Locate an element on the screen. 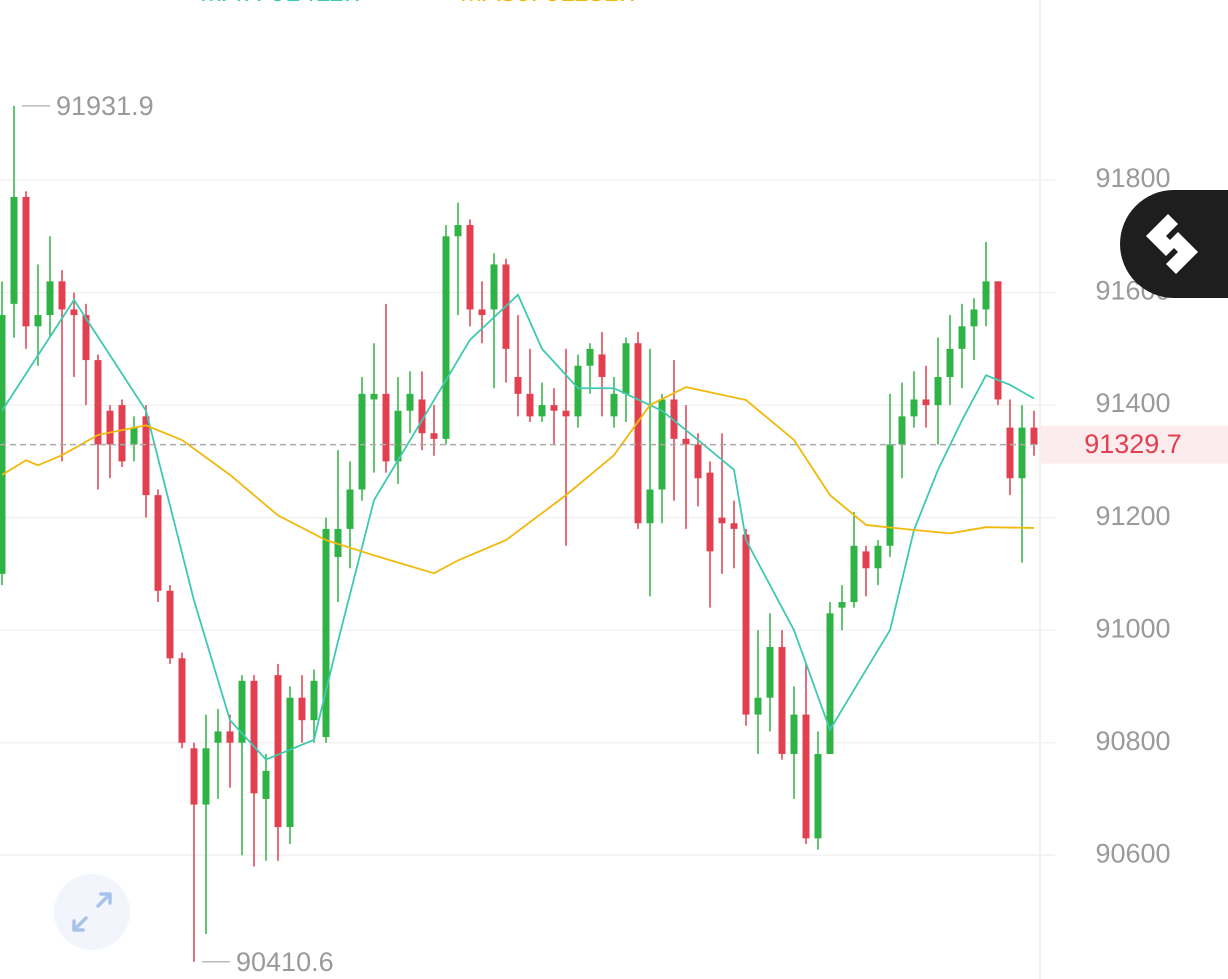 This screenshot has height=979, width=1228. expand-button is located at coordinates (92, 912).